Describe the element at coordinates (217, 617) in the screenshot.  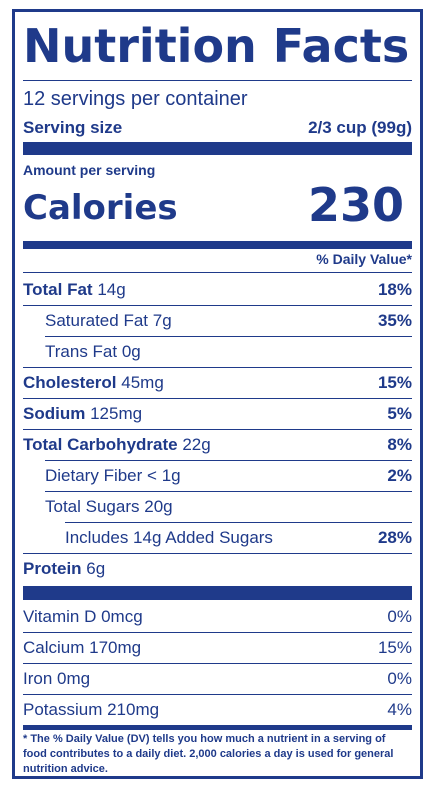
I see `vitamin-row-vitamin-d: Vitamin D 0mcg 0%` at that location.